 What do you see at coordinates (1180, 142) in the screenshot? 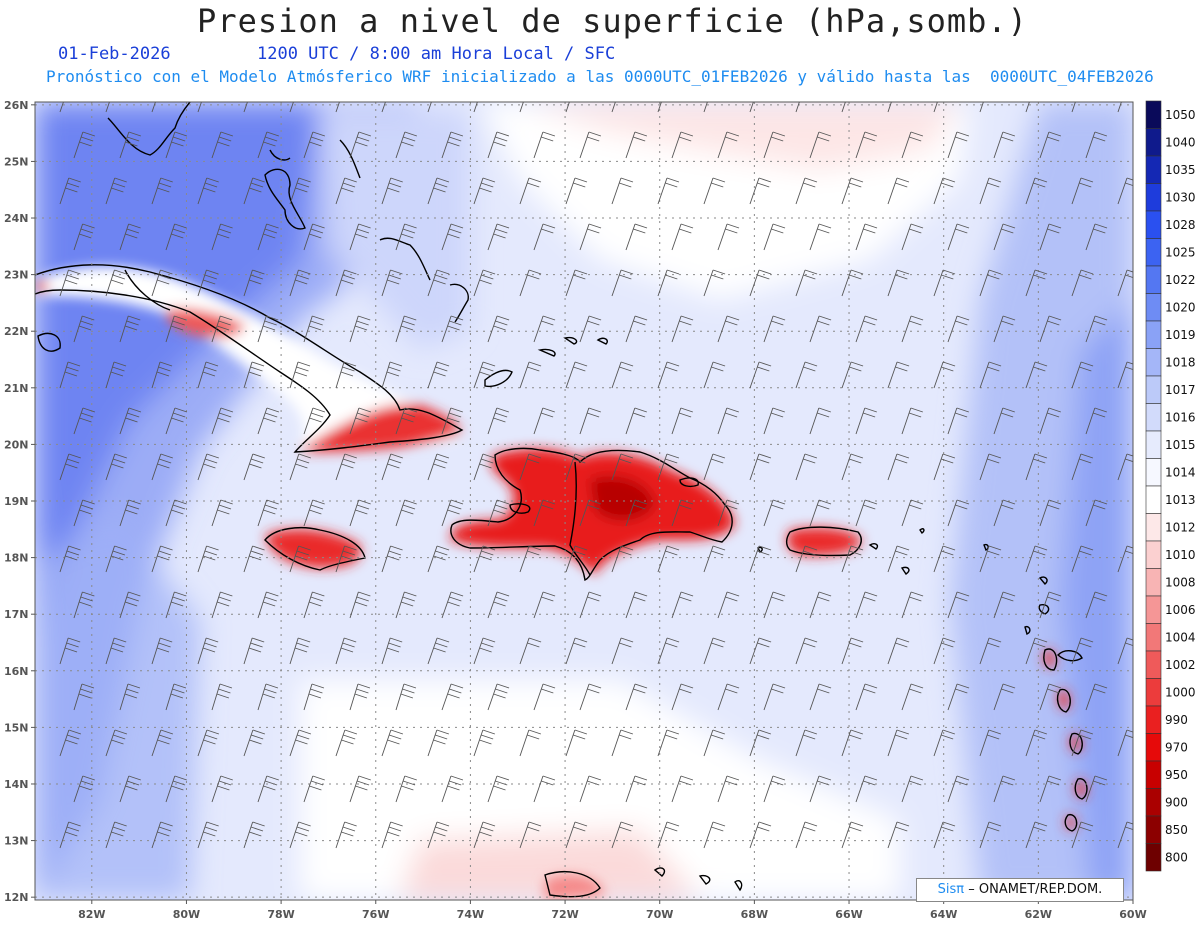
I see `colorbar-label: 1040` at bounding box center [1180, 142].